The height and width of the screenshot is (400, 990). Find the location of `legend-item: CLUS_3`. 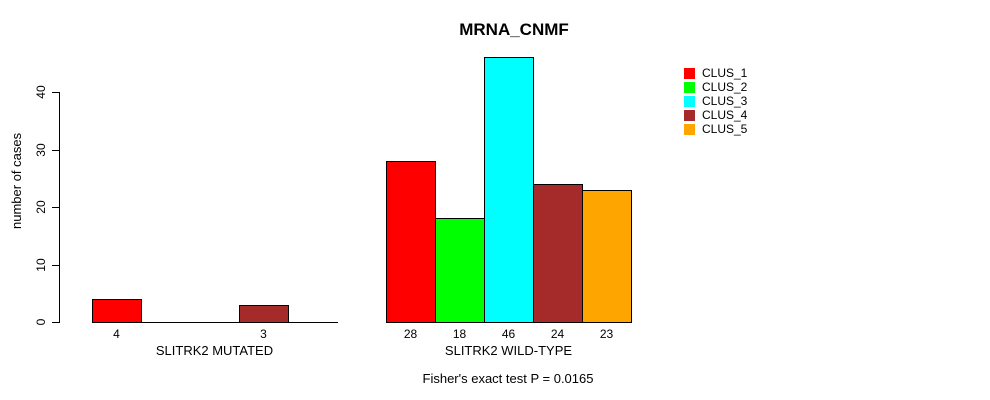

legend-item: CLUS_3 is located at coordinates (715, 101).